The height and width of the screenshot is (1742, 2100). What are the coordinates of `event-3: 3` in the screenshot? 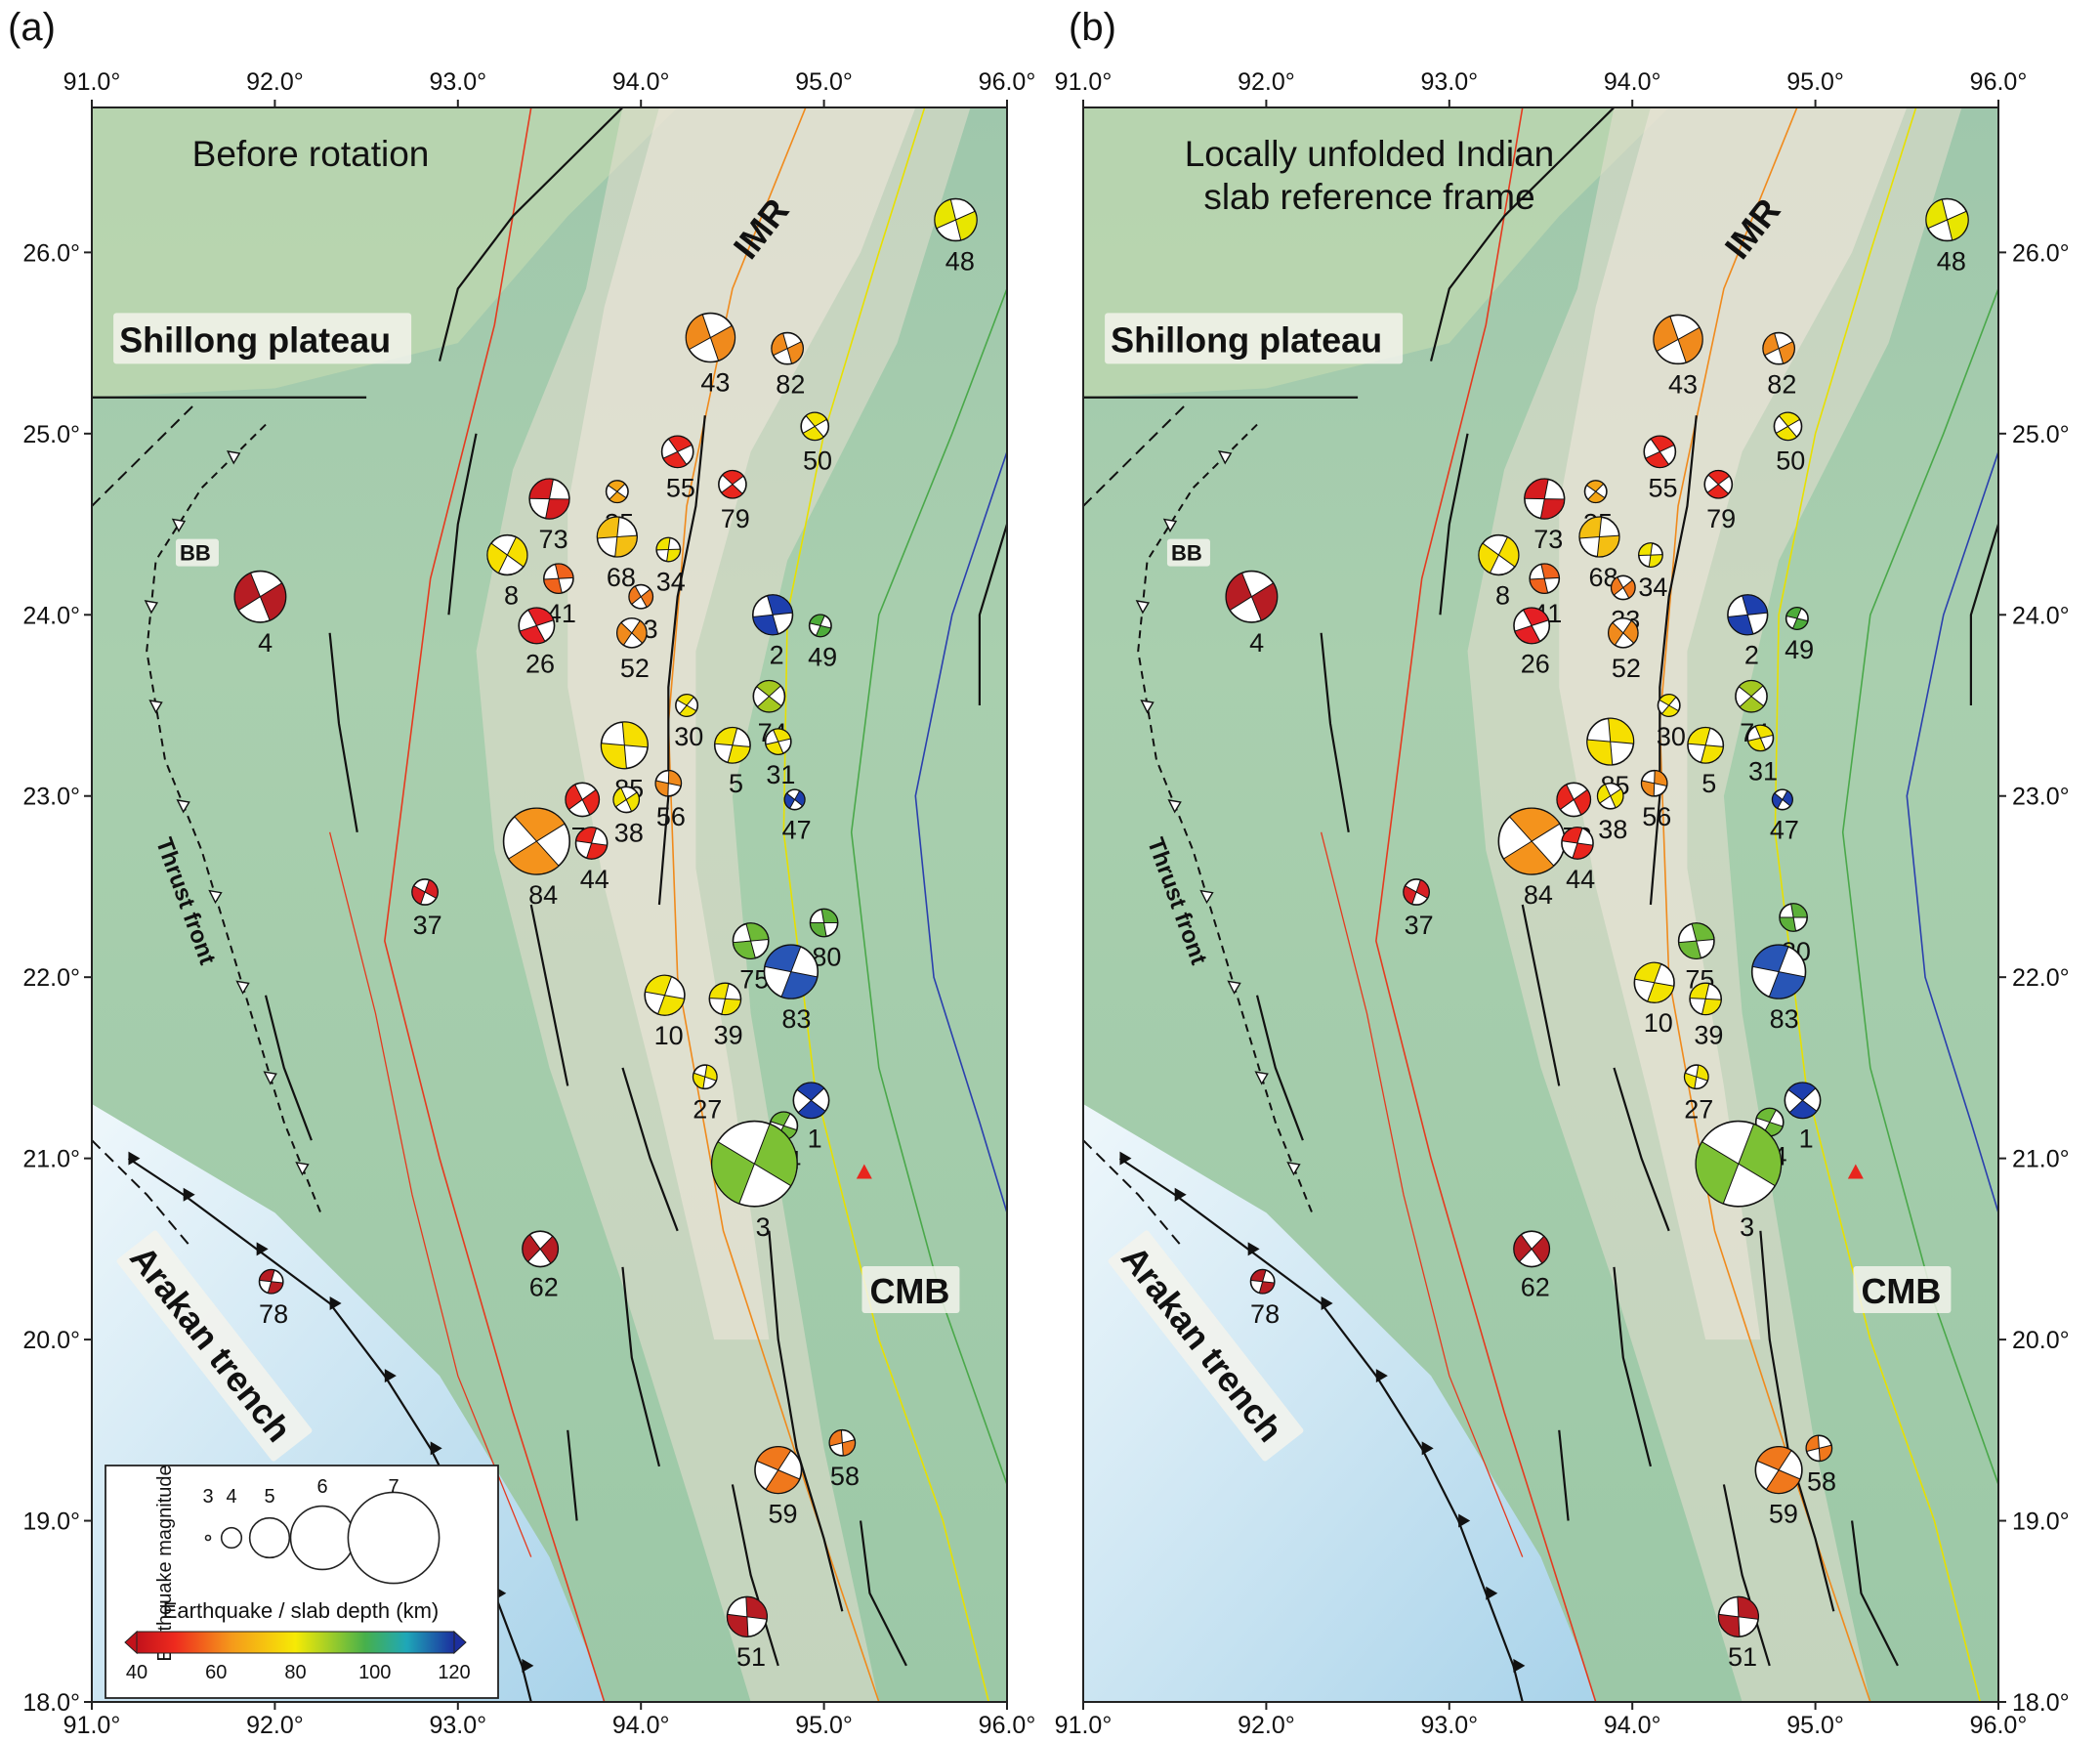 It's located at (754, 1181).